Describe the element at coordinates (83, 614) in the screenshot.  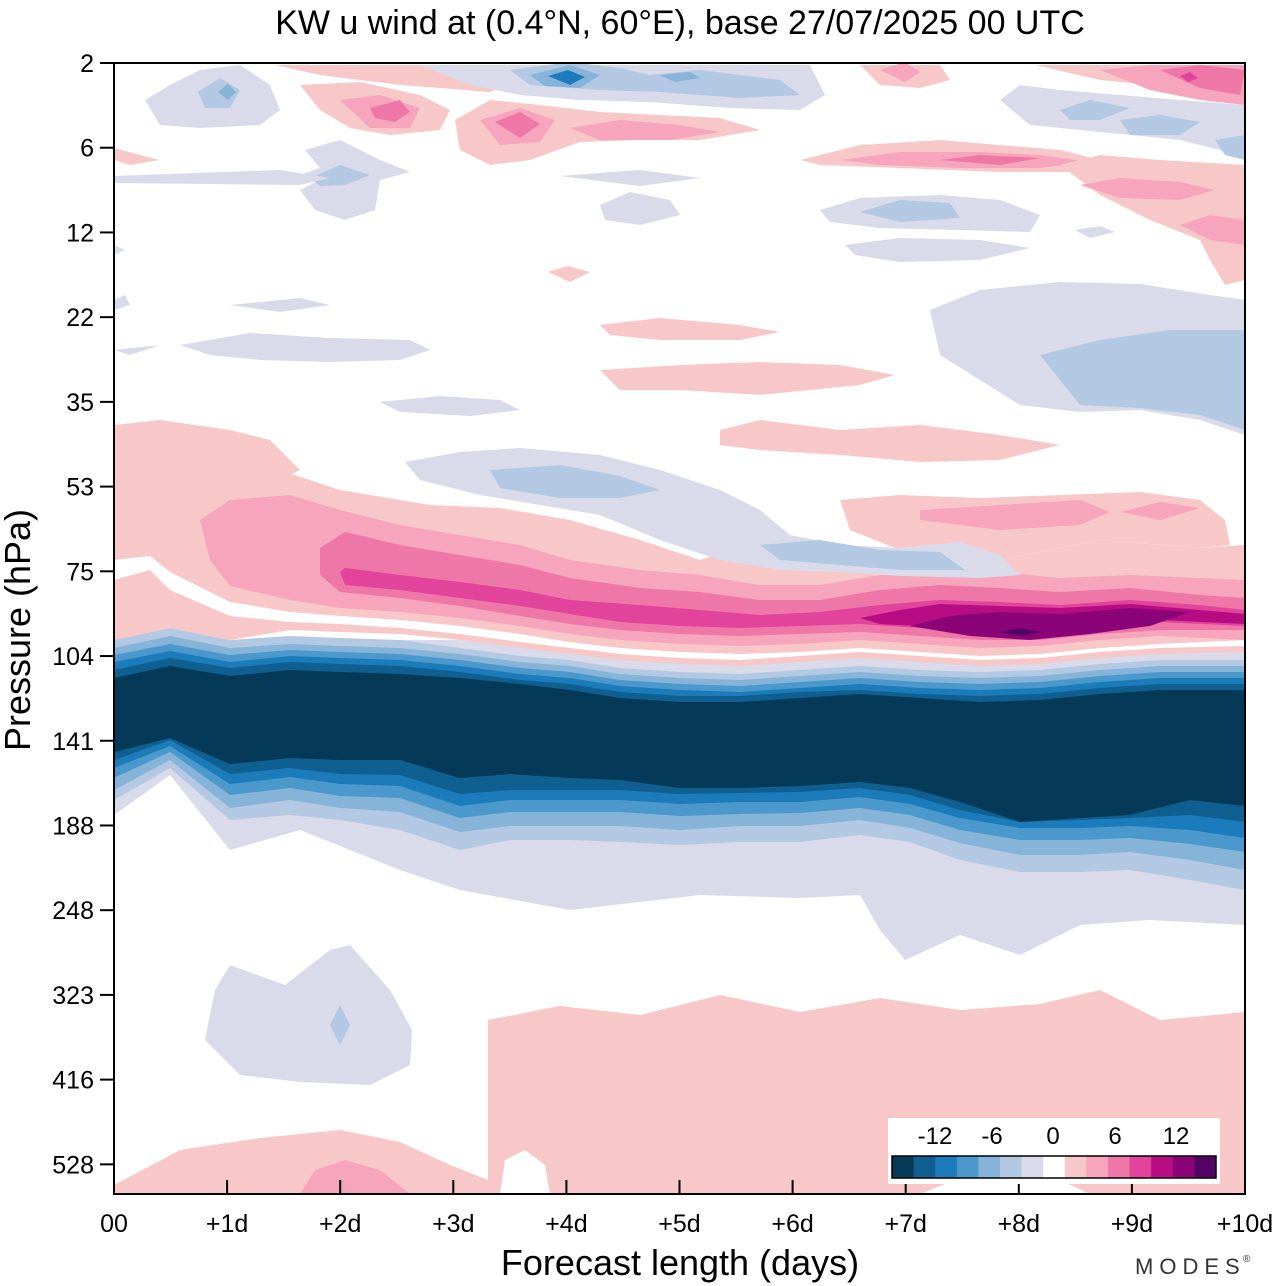
I see `y-axis: 2 6 12 22 35 53 75 104 141 188 248 323 416 528` at that location.